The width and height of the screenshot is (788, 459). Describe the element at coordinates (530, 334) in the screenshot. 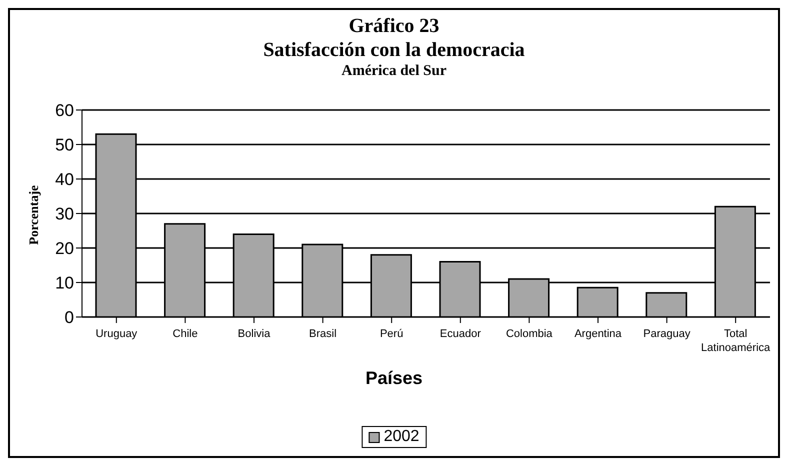

I see `x-tick-label: Colombia` at that location.